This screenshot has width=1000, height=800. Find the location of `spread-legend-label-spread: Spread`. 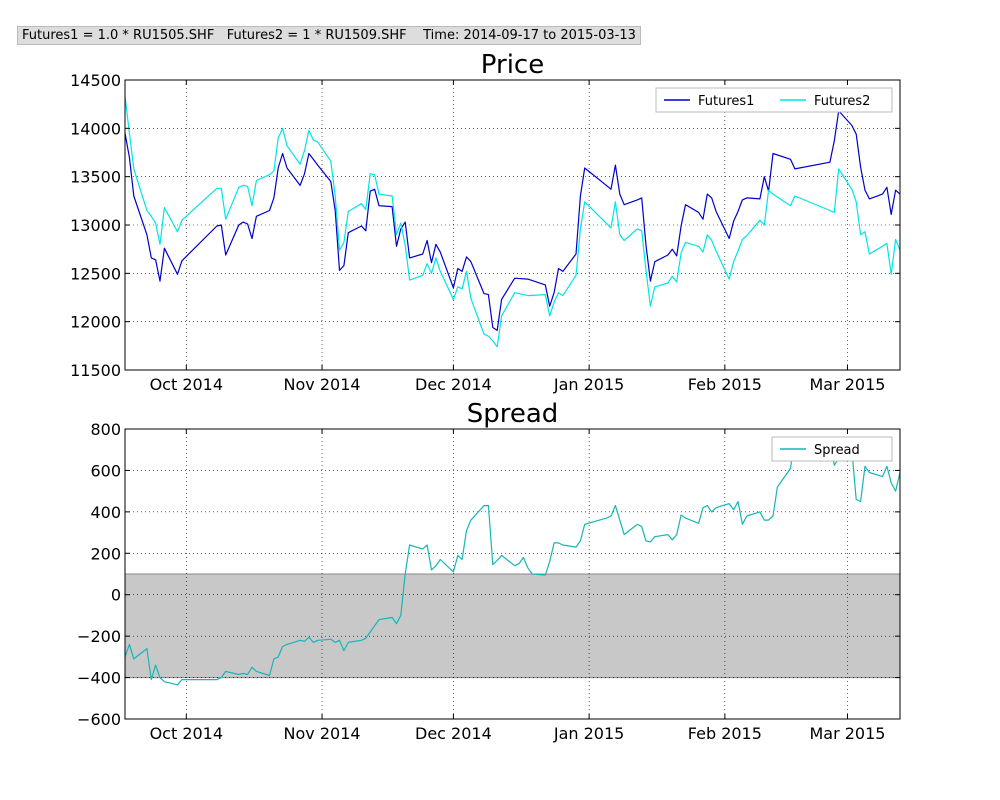

spread-legend-label-spread: Spread is located at coordinates (837, 450).